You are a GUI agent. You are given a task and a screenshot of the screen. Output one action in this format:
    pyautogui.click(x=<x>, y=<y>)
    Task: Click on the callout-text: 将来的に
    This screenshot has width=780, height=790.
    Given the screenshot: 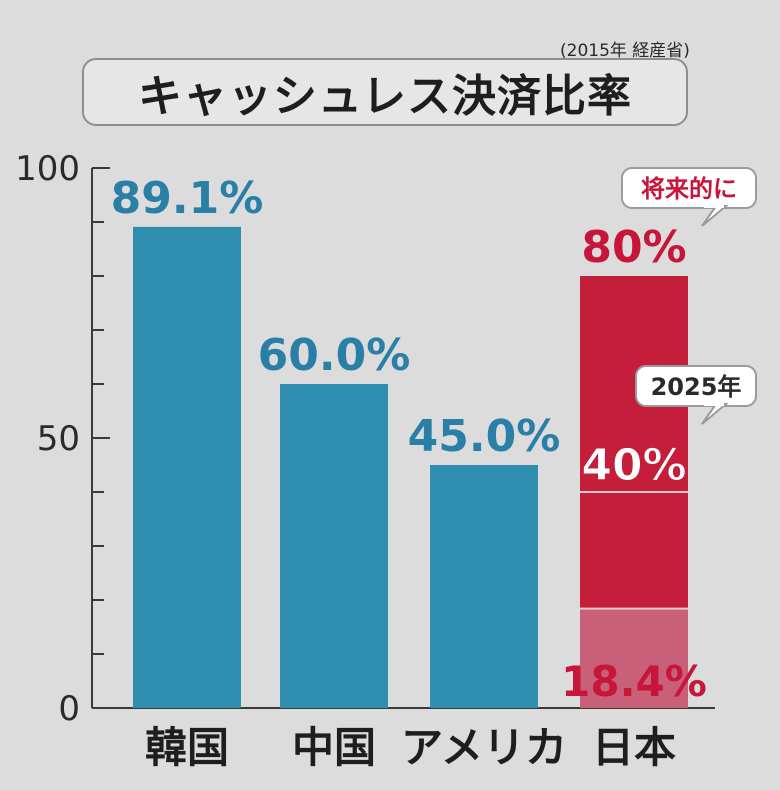 What is the action you would take?
    pyautogui.click(x=689, y=189)
    